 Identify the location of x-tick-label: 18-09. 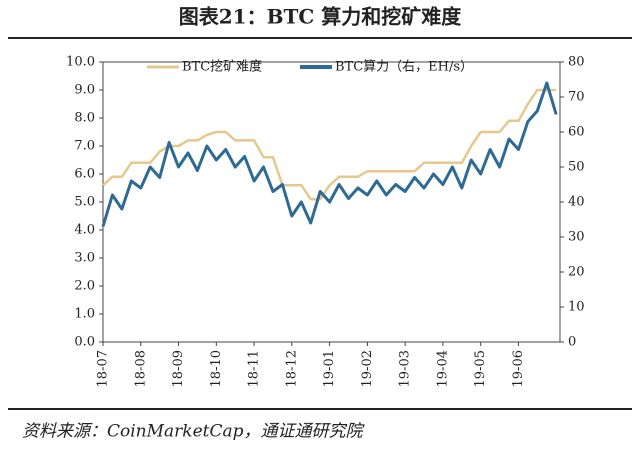
(178, 368).